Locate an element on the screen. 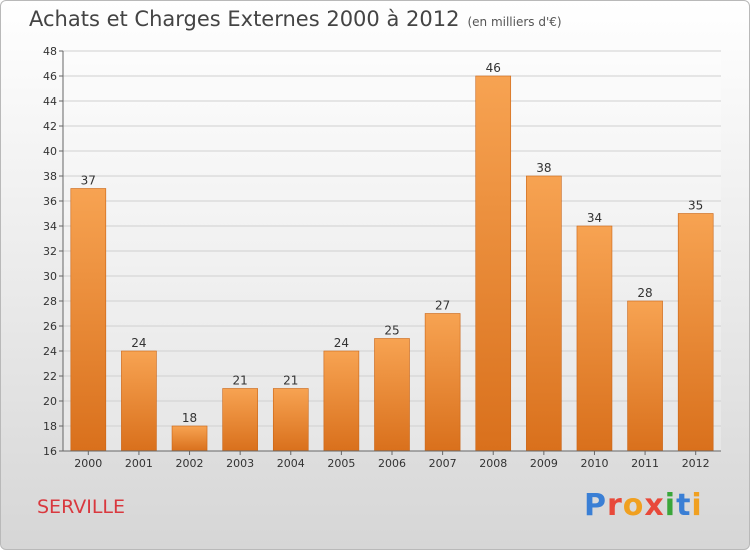 The image size is (750, 550). y-tick-label: 34 is located at coordinates (50, 226).